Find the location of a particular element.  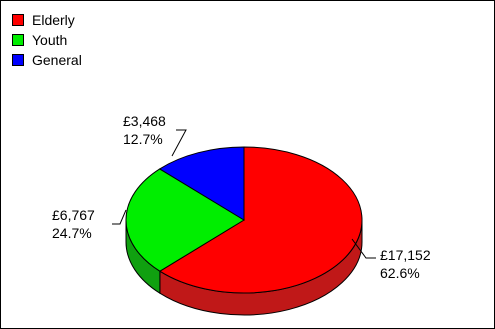

legend-swatch-elderly is located at coordinates (18, 20).